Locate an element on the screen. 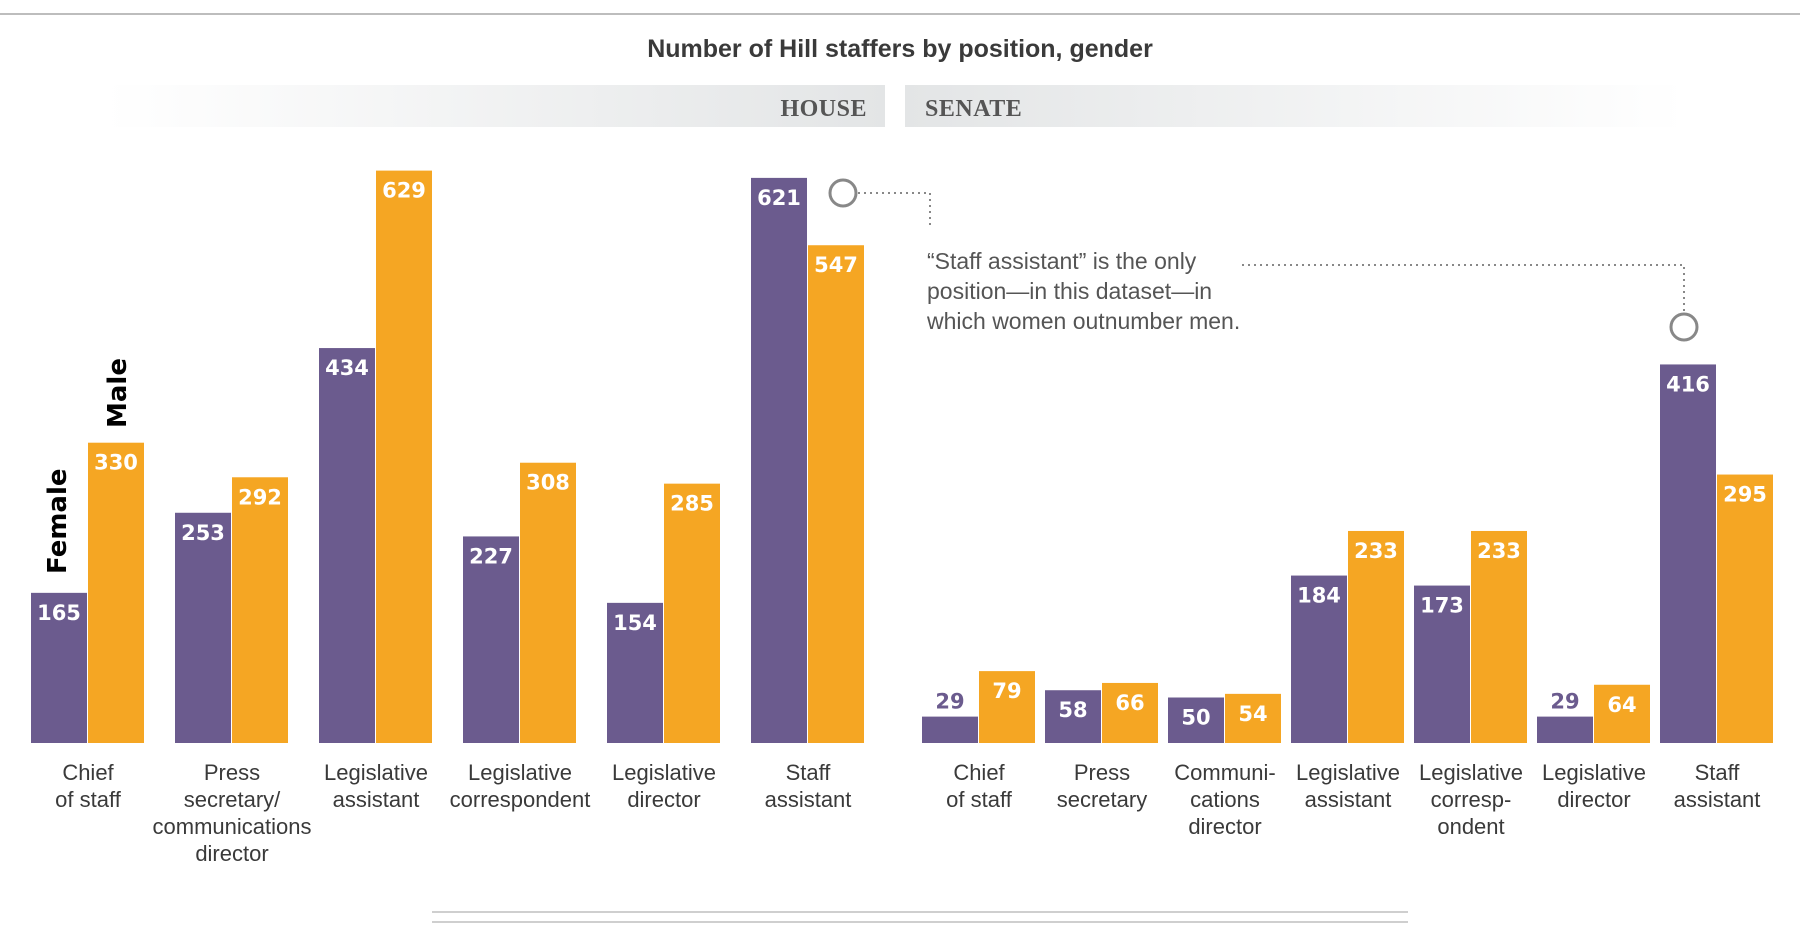 The height and width of the screenshot is (930, 1800). house-value-female-5: 154 is located at coordinates (635, 623).